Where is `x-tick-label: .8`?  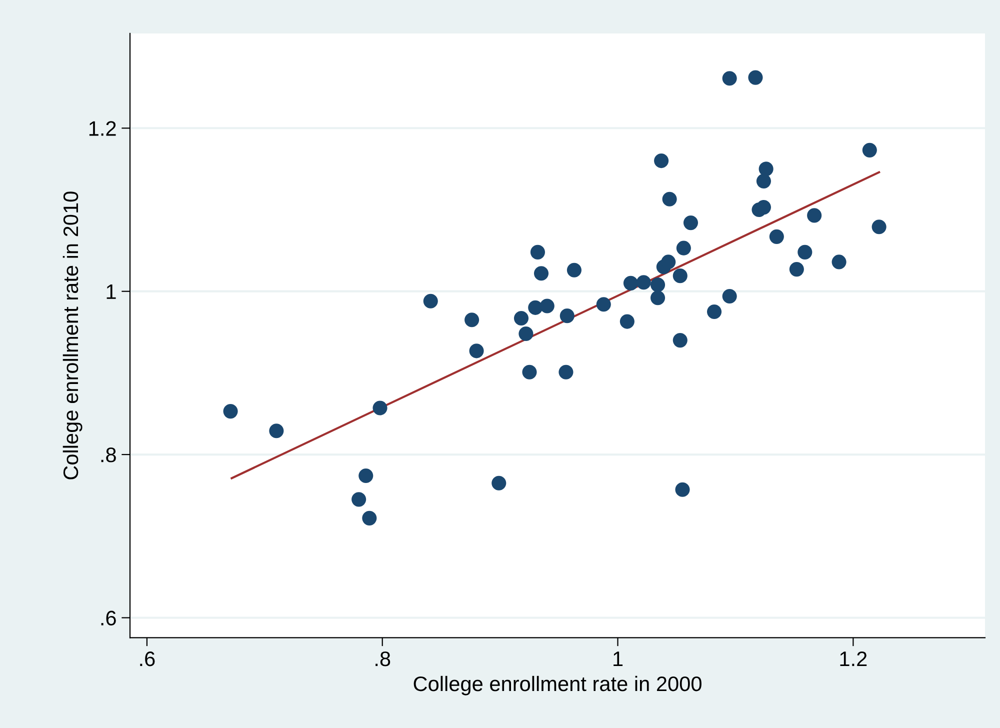
x-tick-label: .8 is located at coordinates (383, 658).